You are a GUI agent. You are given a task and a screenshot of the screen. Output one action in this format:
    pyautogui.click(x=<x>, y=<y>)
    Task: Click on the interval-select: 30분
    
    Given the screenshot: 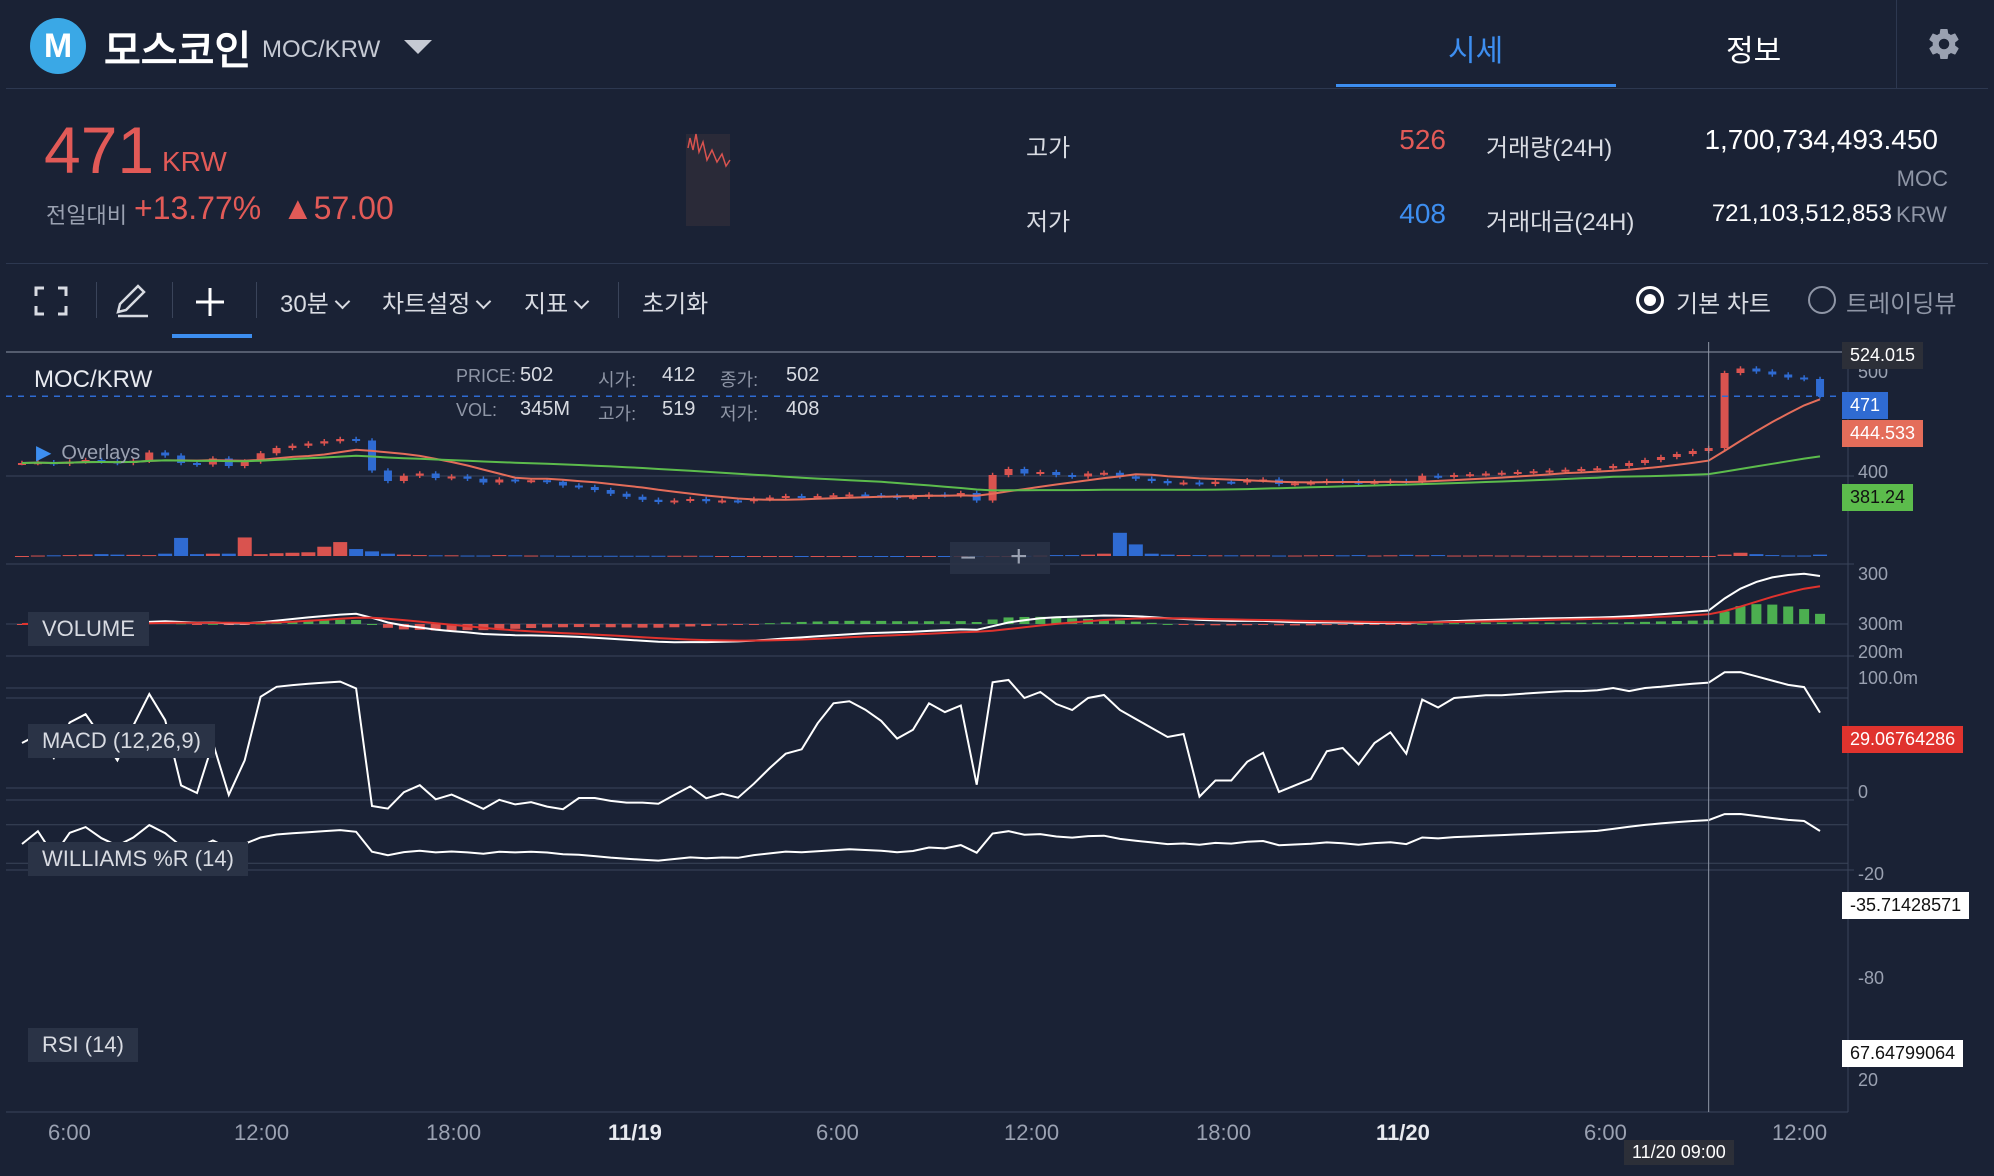 What is the action you would take?
    pyautogui.click(x=315, y=301)
    